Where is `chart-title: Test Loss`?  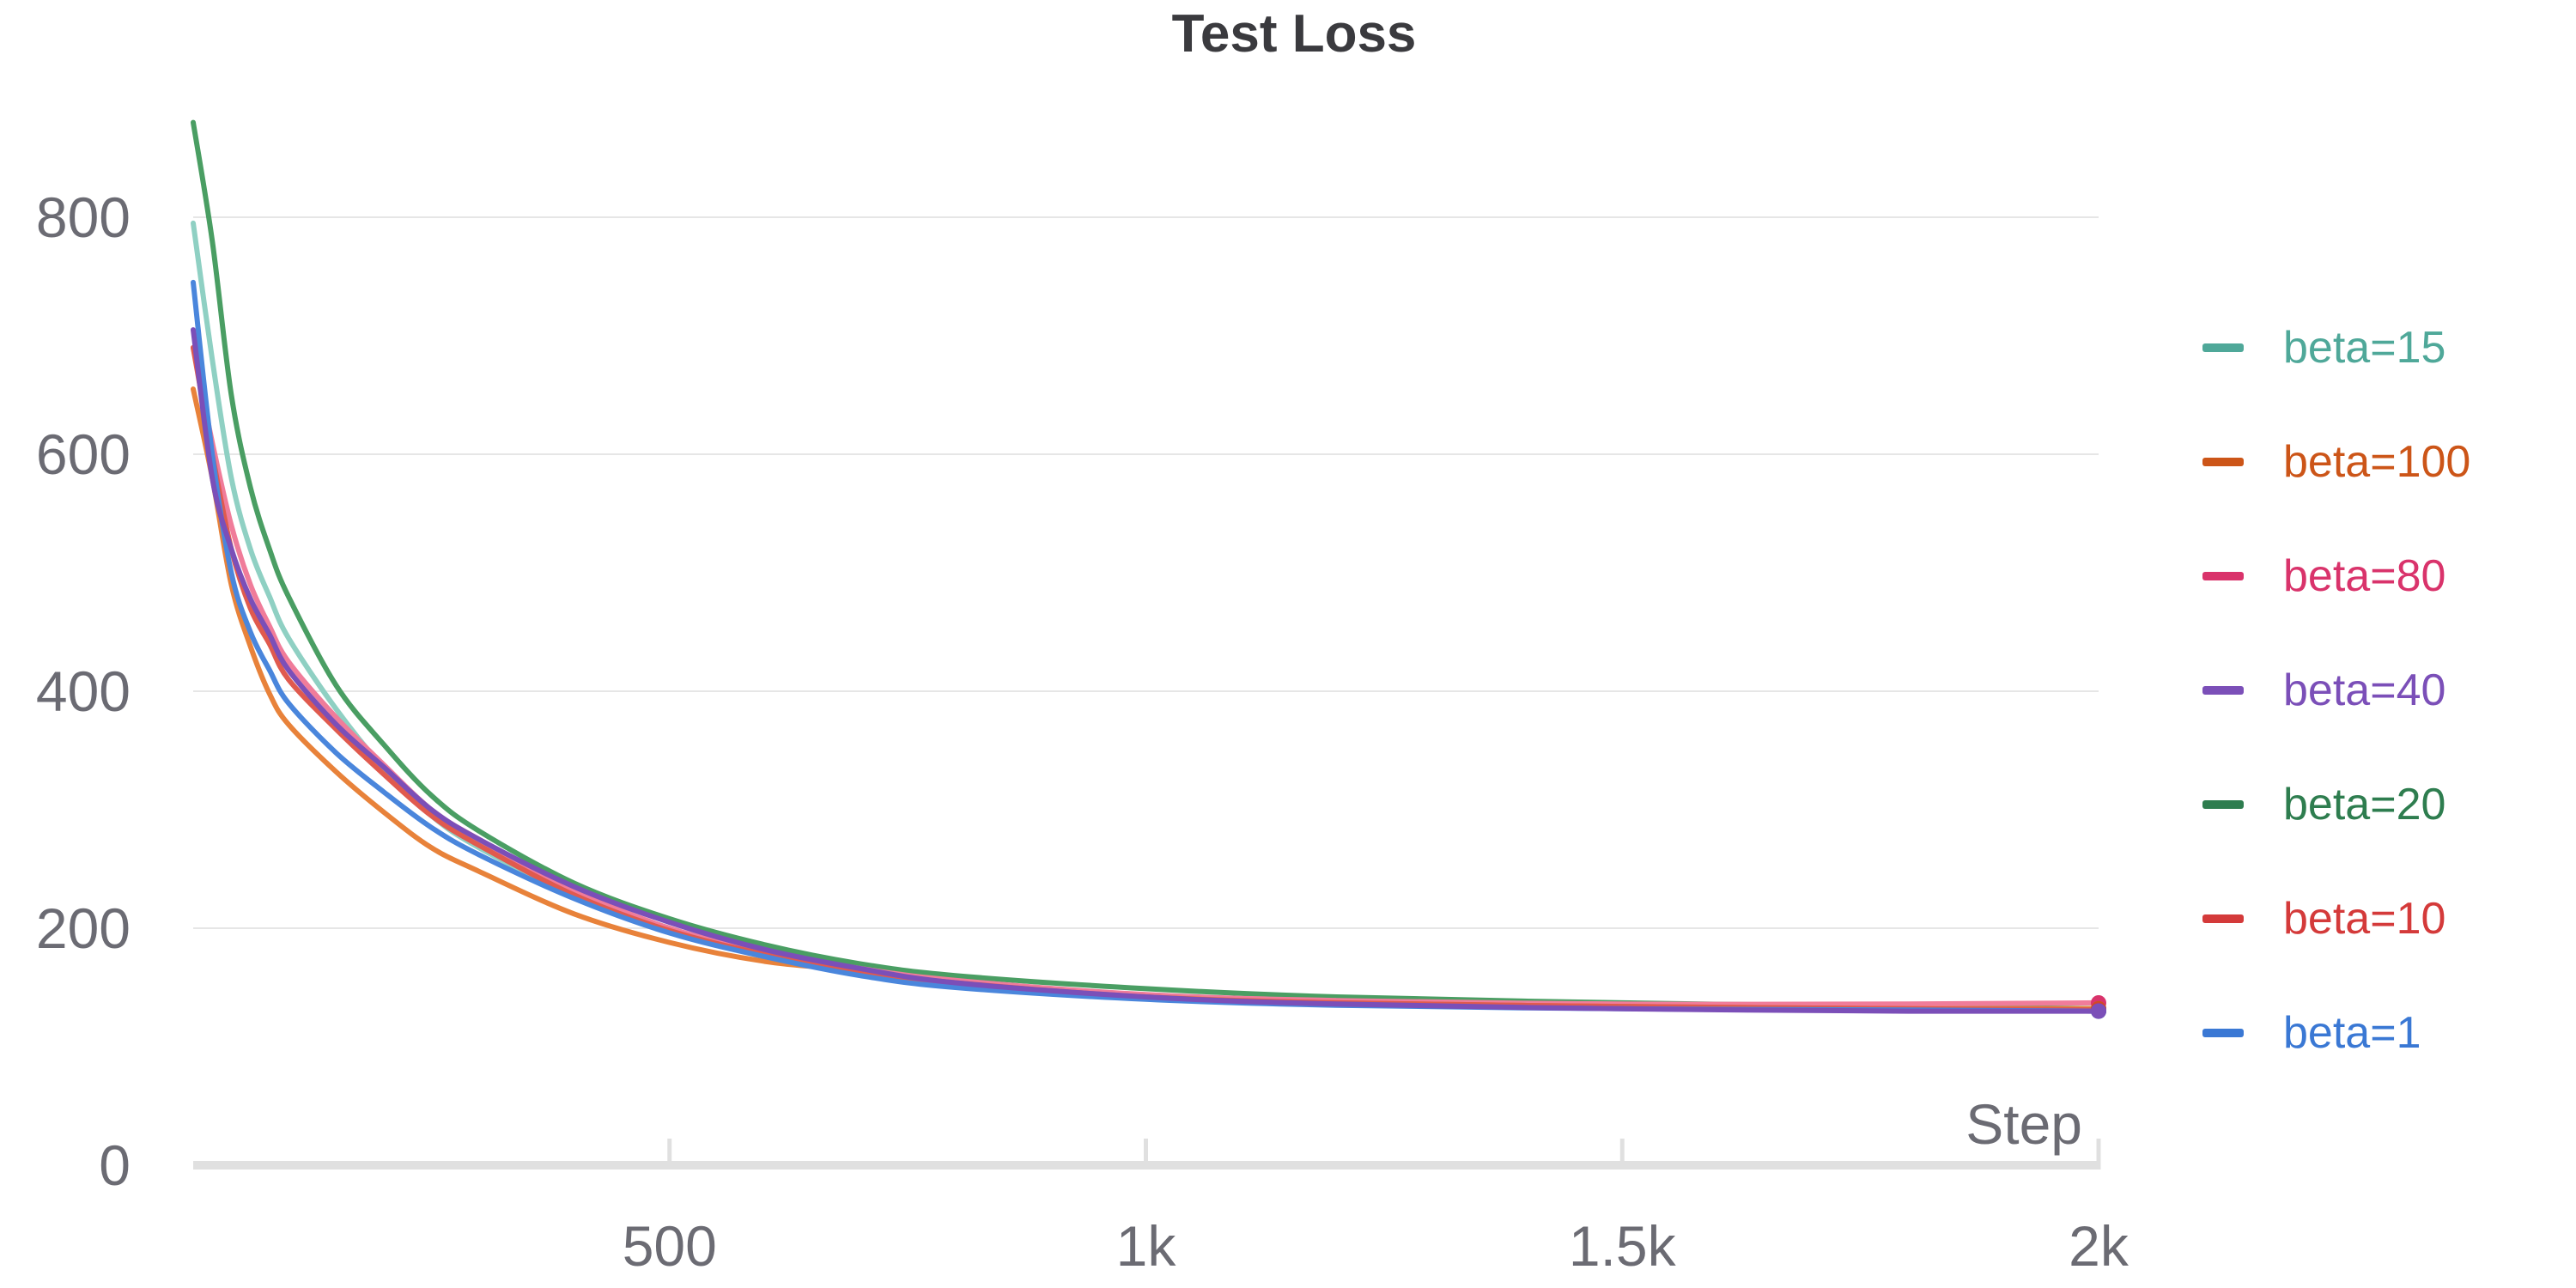 chart-title: Test Loss is located at coordinates (1294, 34).